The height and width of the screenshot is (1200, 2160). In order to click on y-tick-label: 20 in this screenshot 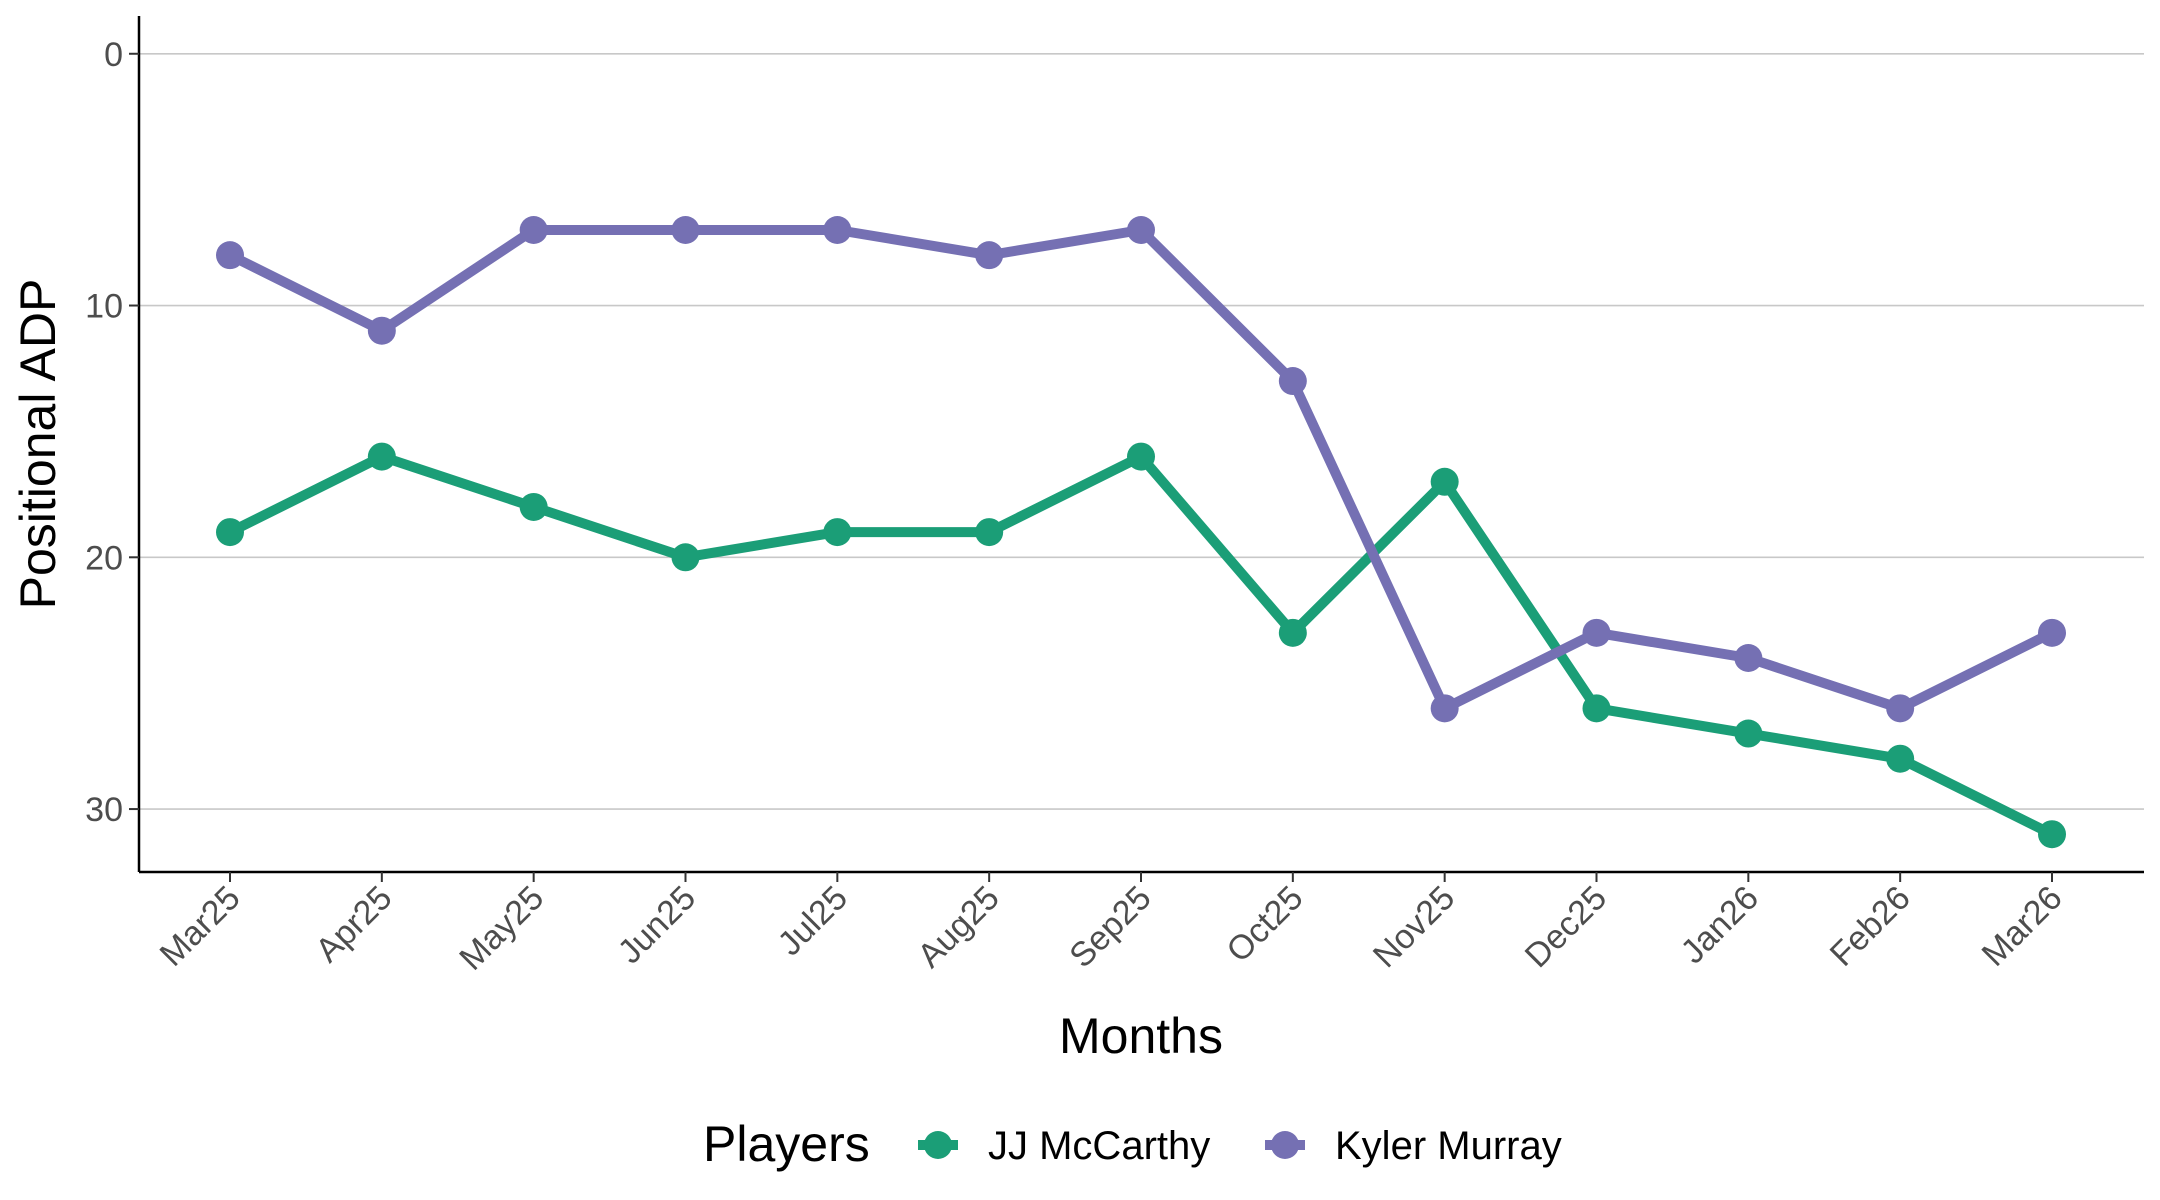, I will do `click(104, 558)`.